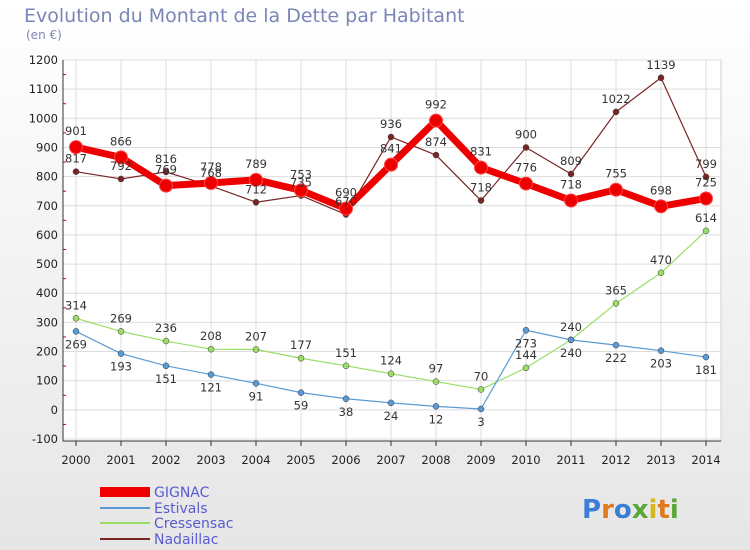  What do you see at coordinates (44, 35) in the screenshot?
I see `chart-subtitle: (en €)` at bounding box center [44, 35].